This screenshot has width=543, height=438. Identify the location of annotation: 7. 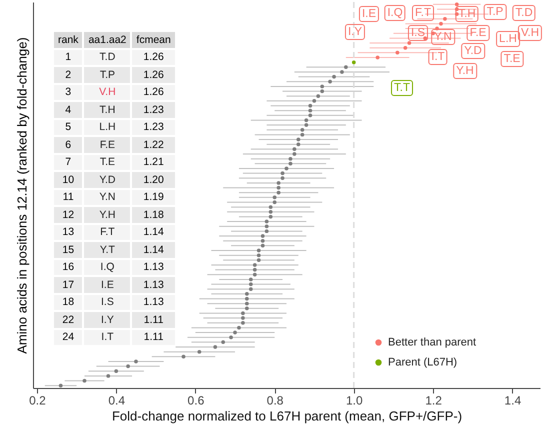
(68, 162).